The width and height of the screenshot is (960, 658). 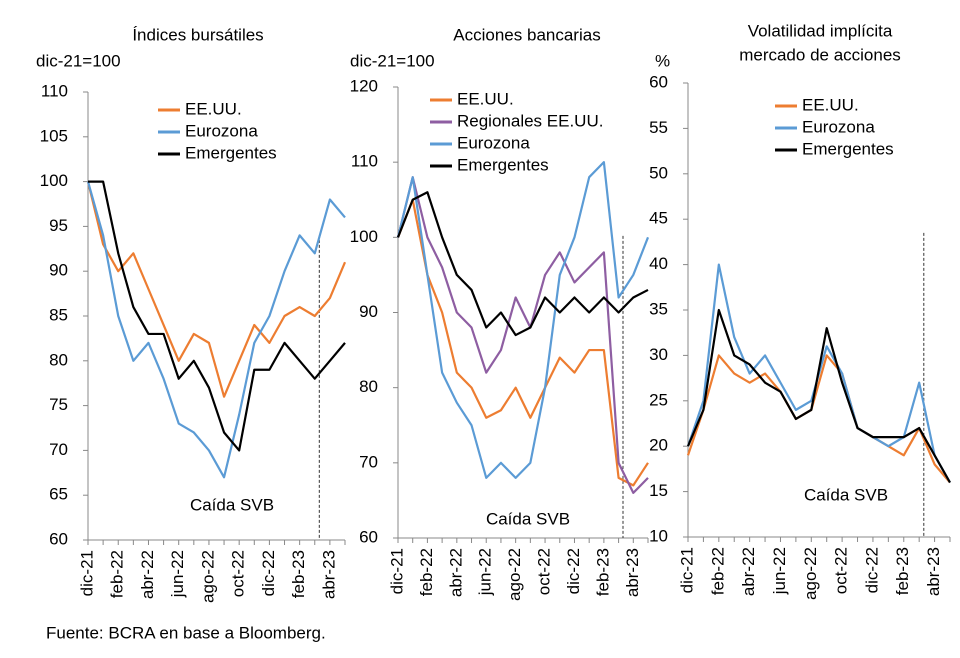 What do you see at coordinates (526, 34) in the screenshot?
I see `chart-title: Acciones bancarias` at bounding box center [526, 34].